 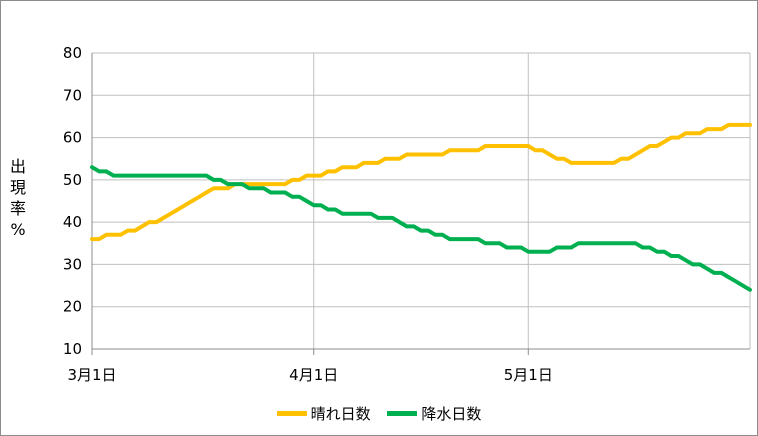 What do you see at coordinates (451, 414) in the screenshot?
I see `legend-label-rain: 降水日数` at bounding box center [451, 414].